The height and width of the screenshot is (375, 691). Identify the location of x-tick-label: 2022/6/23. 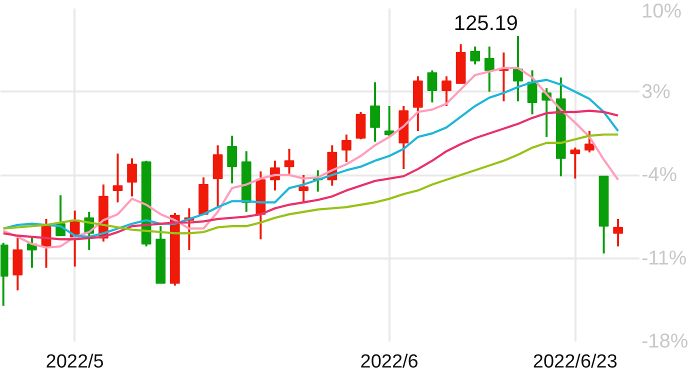
(575, 362).